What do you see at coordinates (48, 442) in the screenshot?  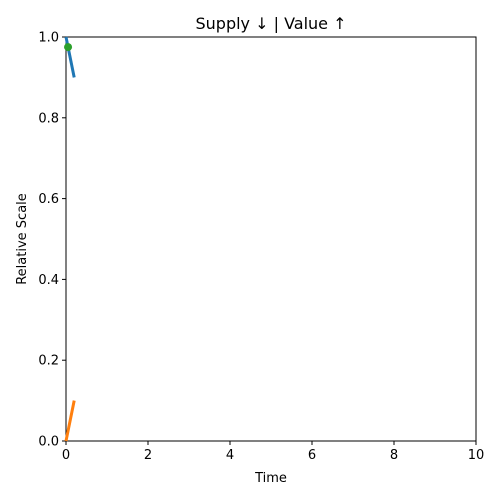 I see `y-tick-label: 0.0` at bounding box center [48, 442].